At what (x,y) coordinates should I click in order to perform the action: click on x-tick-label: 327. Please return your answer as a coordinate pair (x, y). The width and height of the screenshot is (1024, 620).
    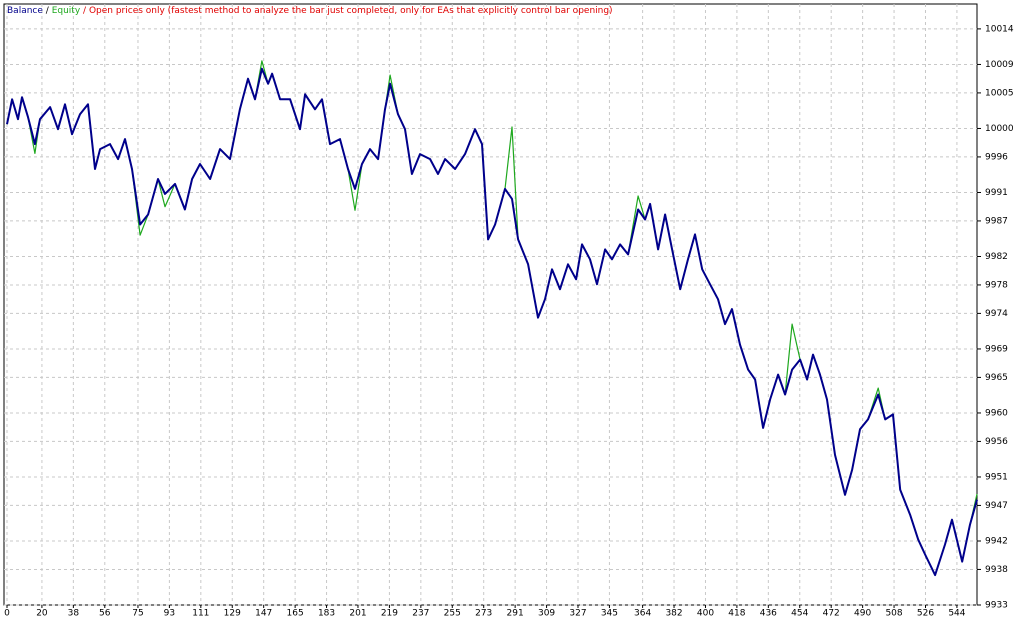
    Looking at the image, I should click on (577, 614).